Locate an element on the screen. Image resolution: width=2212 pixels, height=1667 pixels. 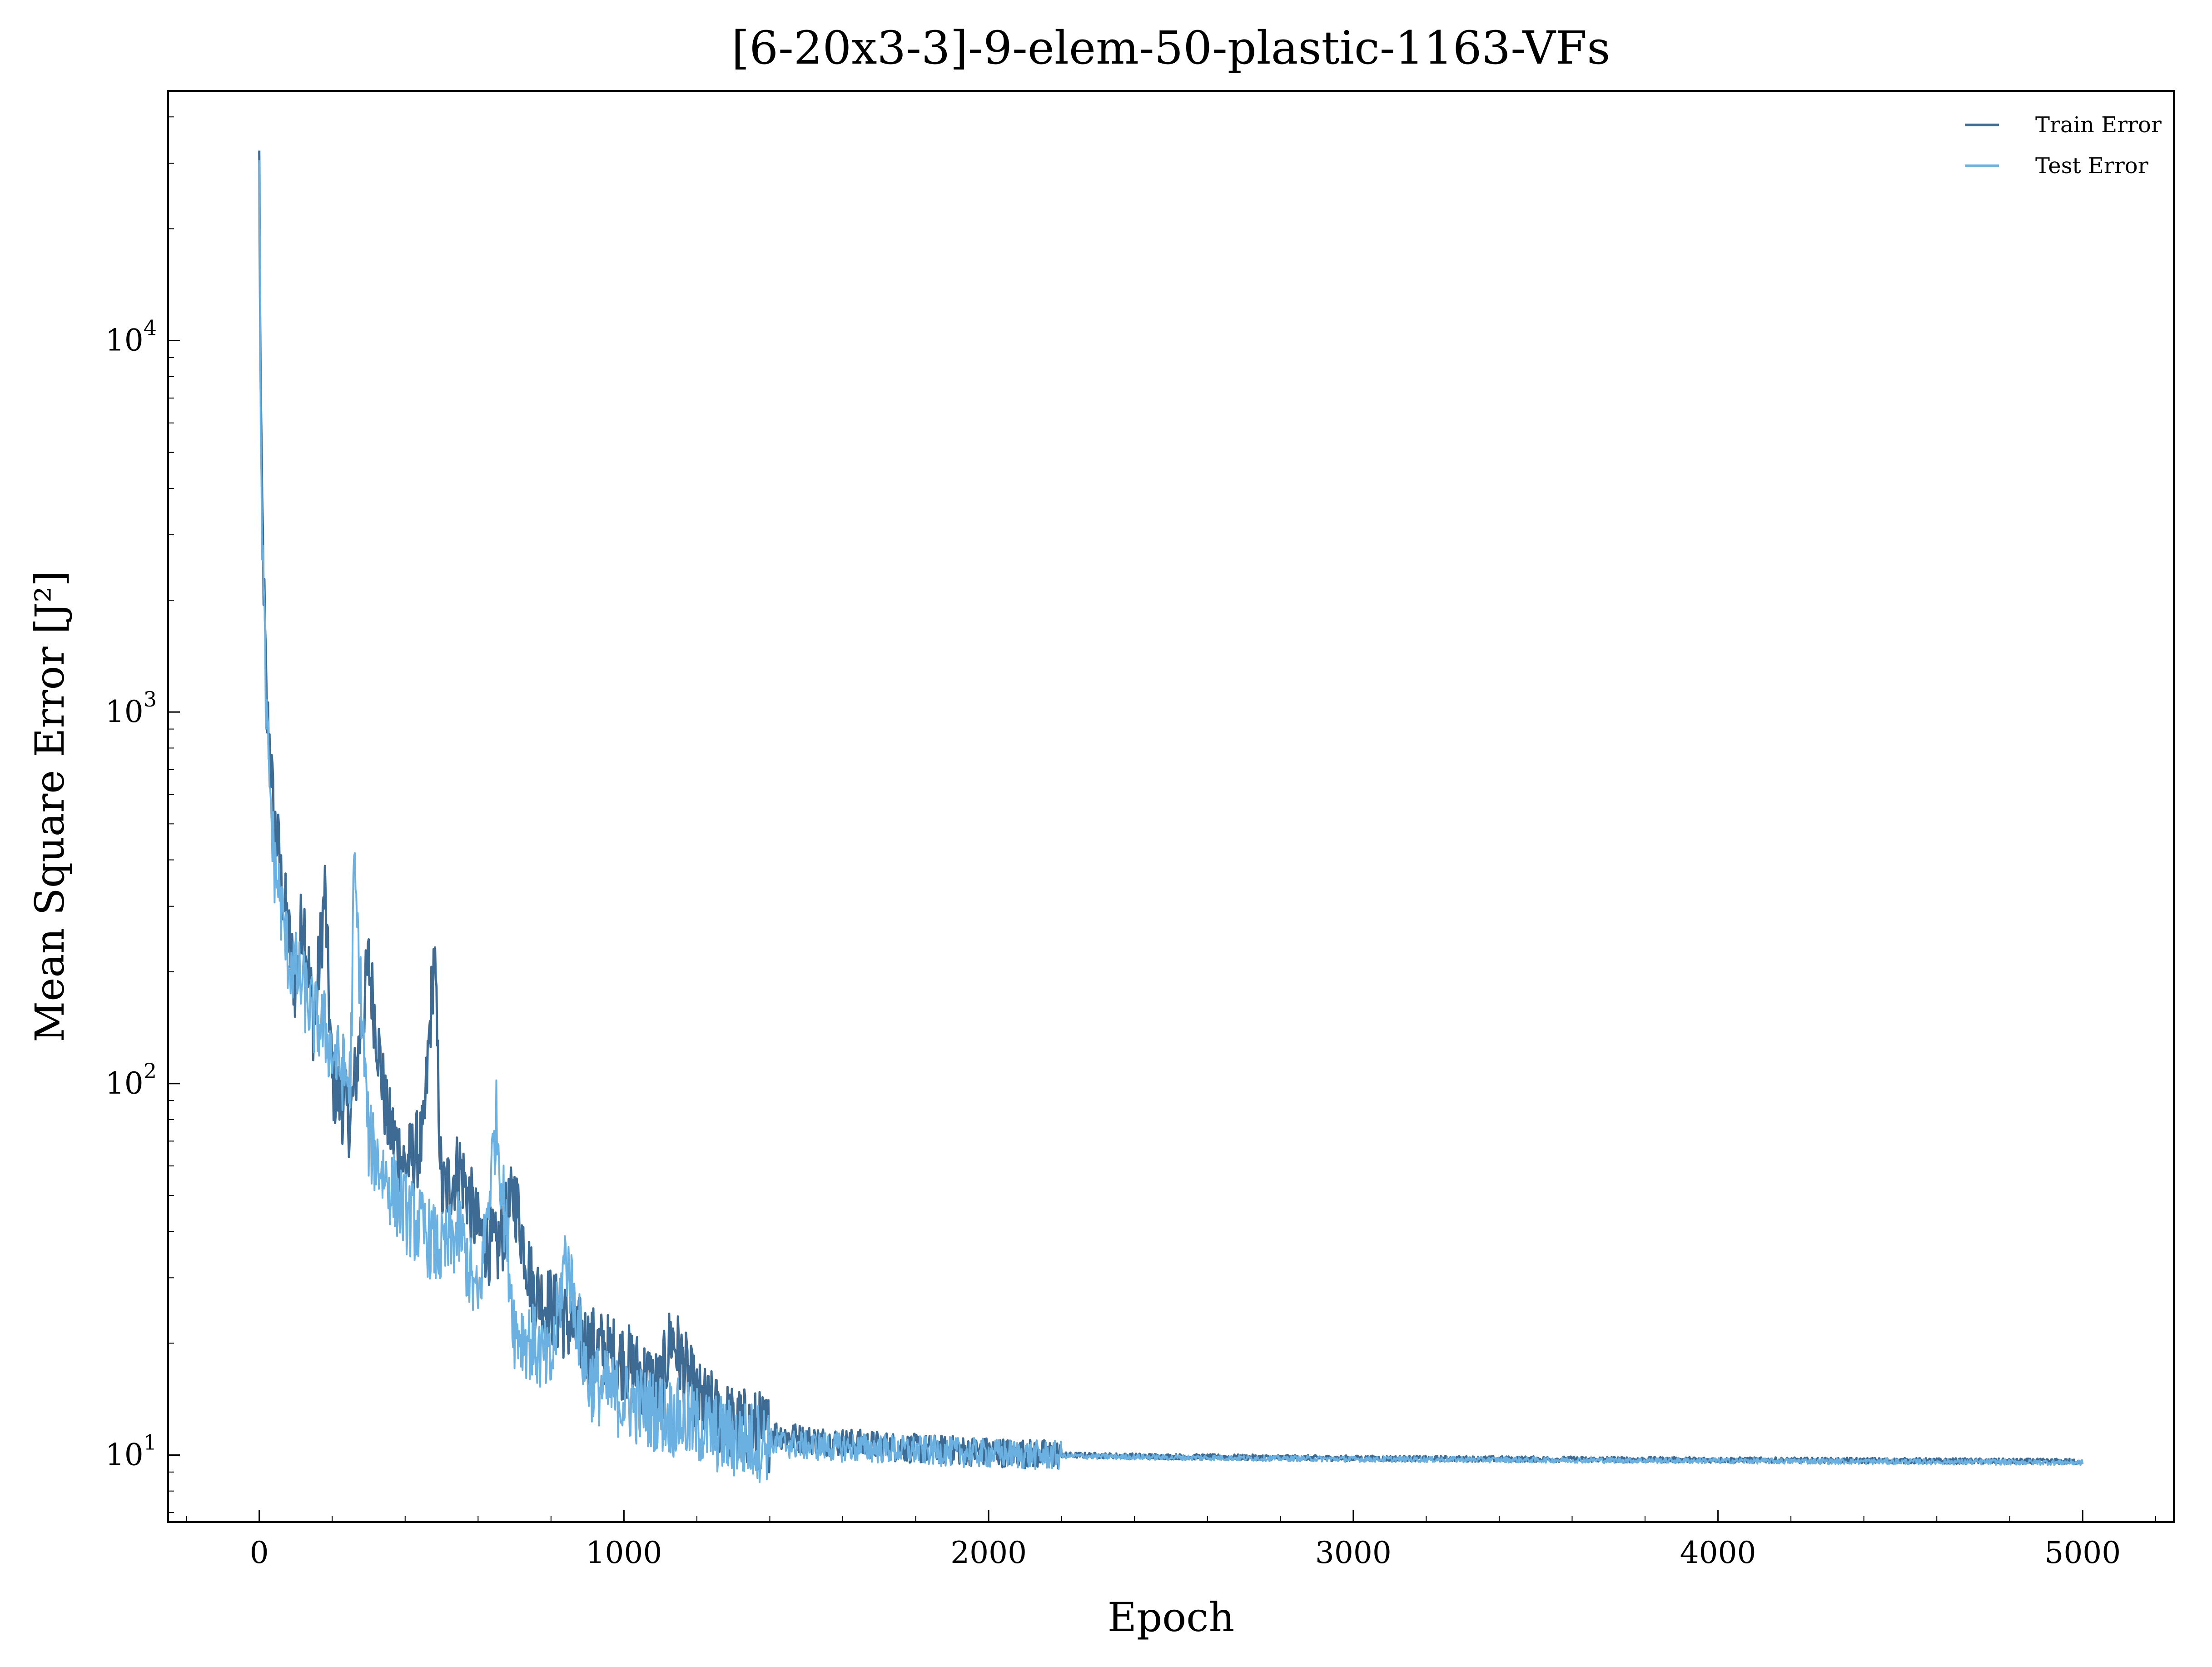
y-tick-label: 10³ is located at coordinates (131, 708).